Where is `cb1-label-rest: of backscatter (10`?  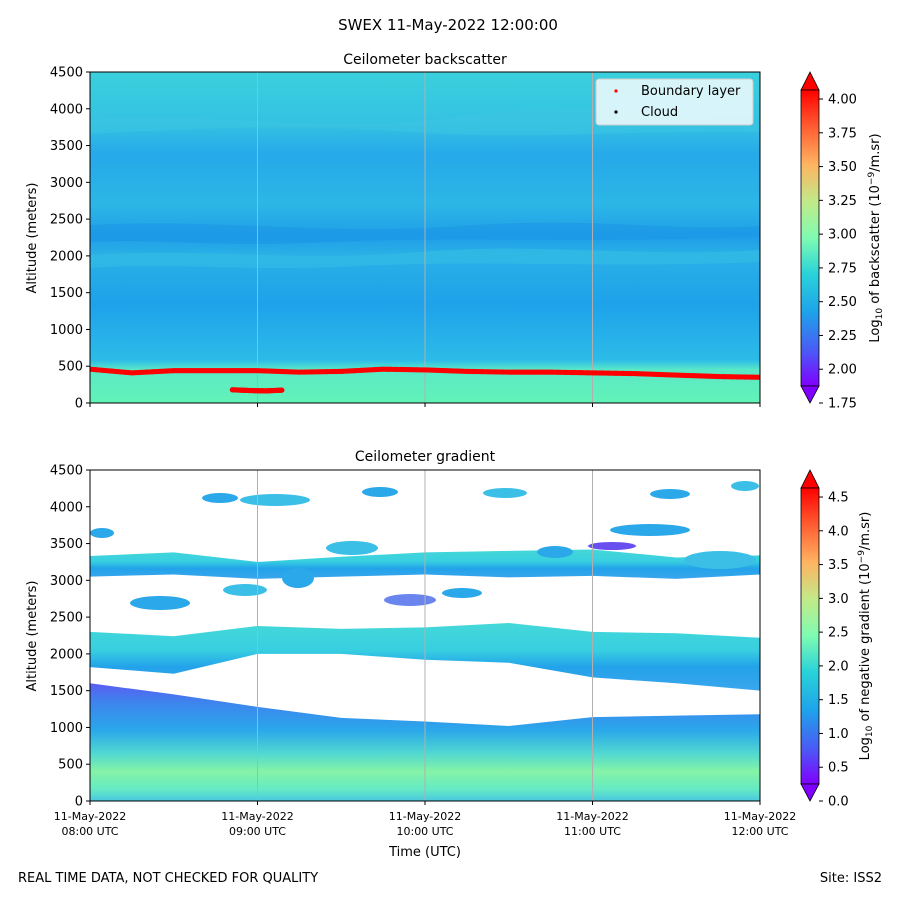 cb1-label-rest: of backscatter (10 is located at coordinates (875, 246).